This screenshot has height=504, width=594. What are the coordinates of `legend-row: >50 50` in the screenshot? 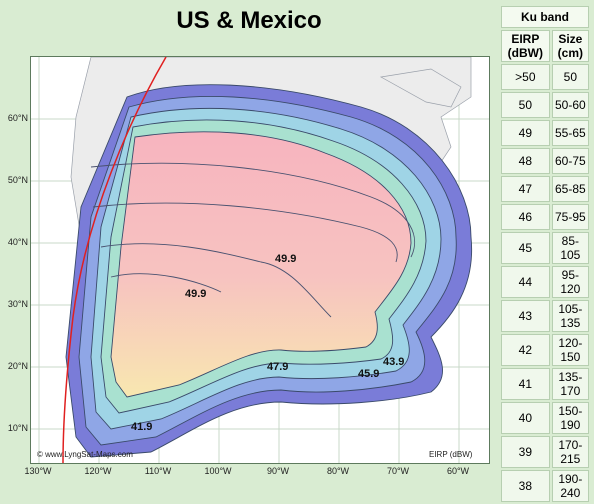 It's located at (545, 77).